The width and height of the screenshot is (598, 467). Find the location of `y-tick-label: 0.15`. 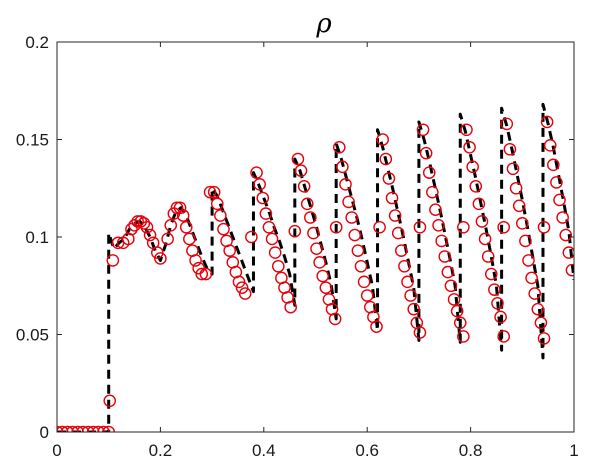

y-tick-label: 0.15 is located at coordinates (32, 140).